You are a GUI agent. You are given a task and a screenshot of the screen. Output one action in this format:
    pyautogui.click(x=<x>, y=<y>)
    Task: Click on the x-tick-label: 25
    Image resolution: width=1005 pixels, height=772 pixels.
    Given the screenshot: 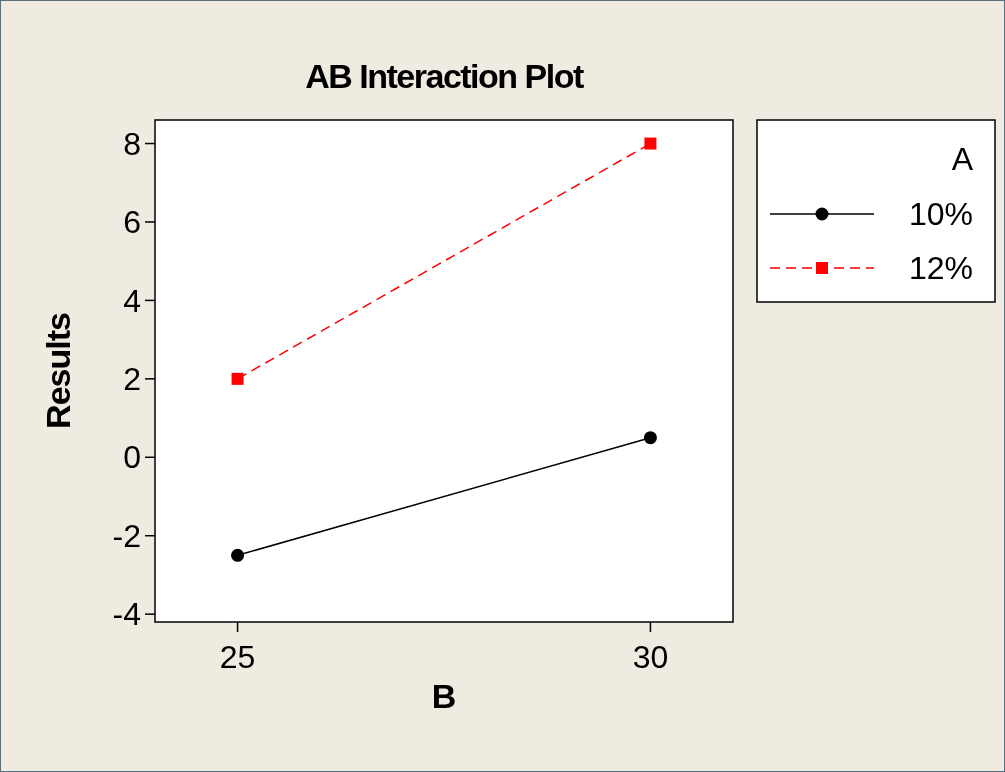 What is the action you would take?
    pyautogui.click(x=237, y=657)
    